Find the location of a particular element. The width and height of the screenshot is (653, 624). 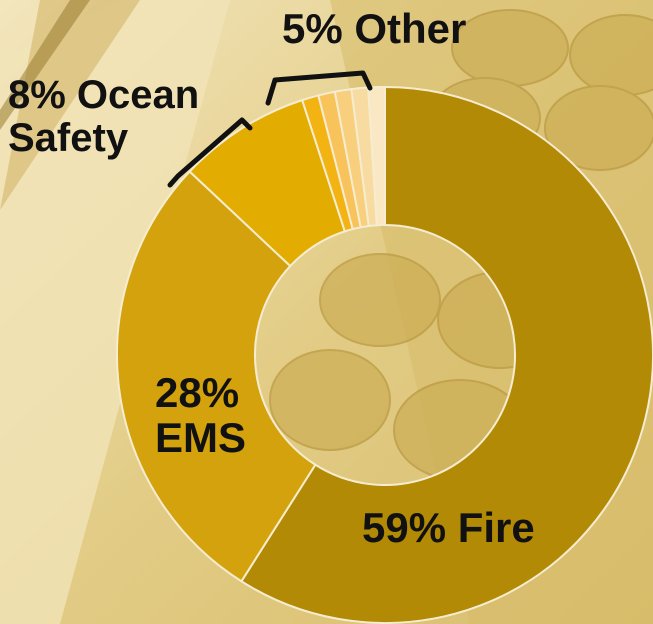

ems-label-line1: 28% is located at coordinates (197, 392).